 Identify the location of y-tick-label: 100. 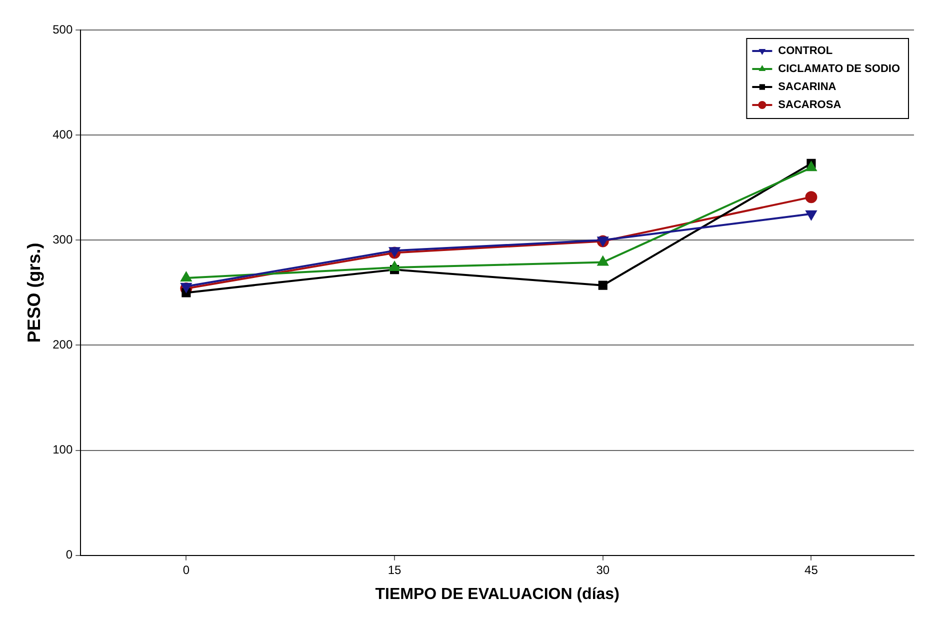
(62, 449).